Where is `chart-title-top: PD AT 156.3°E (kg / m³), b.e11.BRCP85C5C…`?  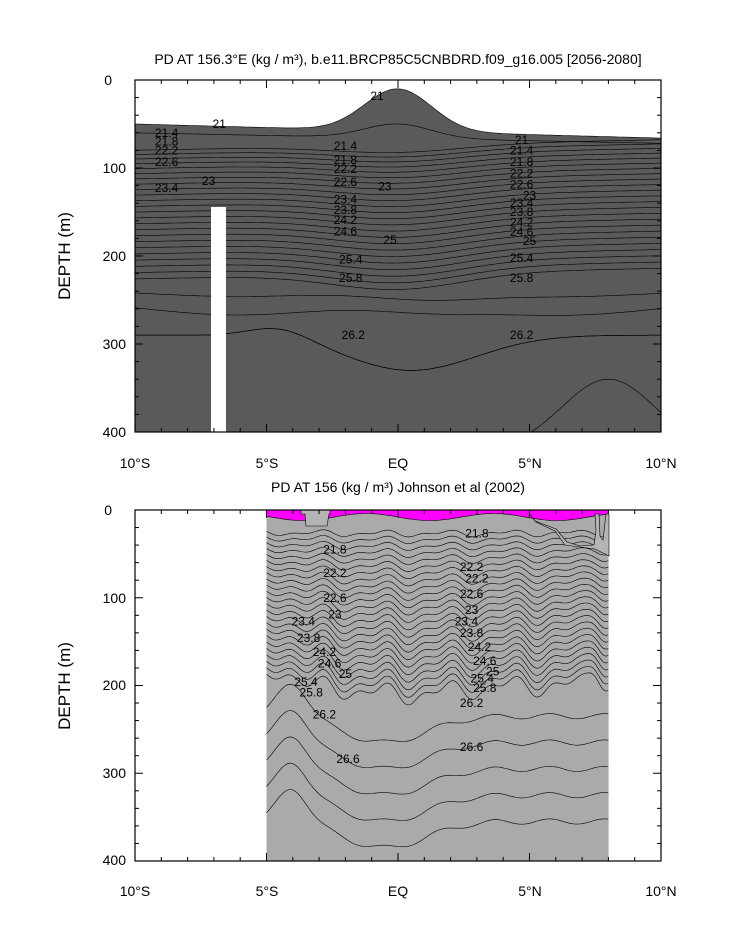 chart-title-top: PD AT 156.3°E (kg / m³), b.e11.BRCP85C5C… is located at coordinates (397, 59).